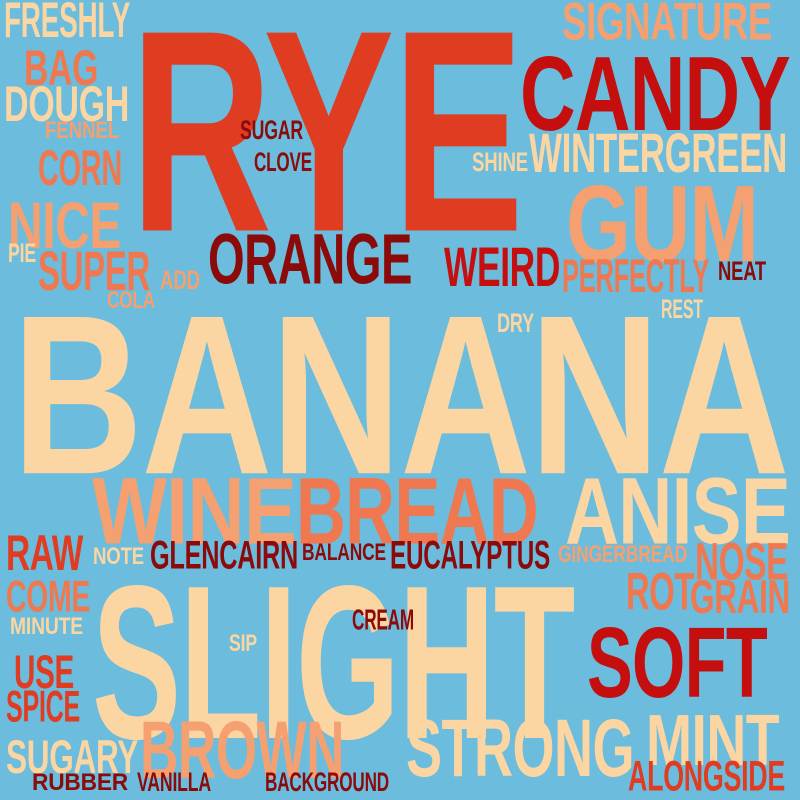 This screenshot has width=800, height=800. What do you see at coordinates (46, 626) in the screenshot?
I see `word-minute: MINUTE` at bounding box center [46, 626].